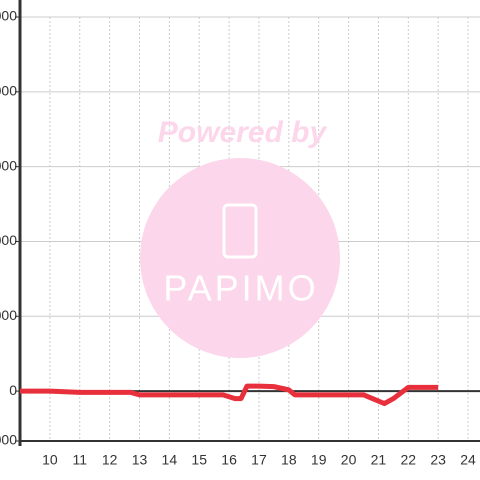 Image resolution: width=480 pixels, height=480 pixels. I want to click on x-tick-label: 17, so click(259, 460).